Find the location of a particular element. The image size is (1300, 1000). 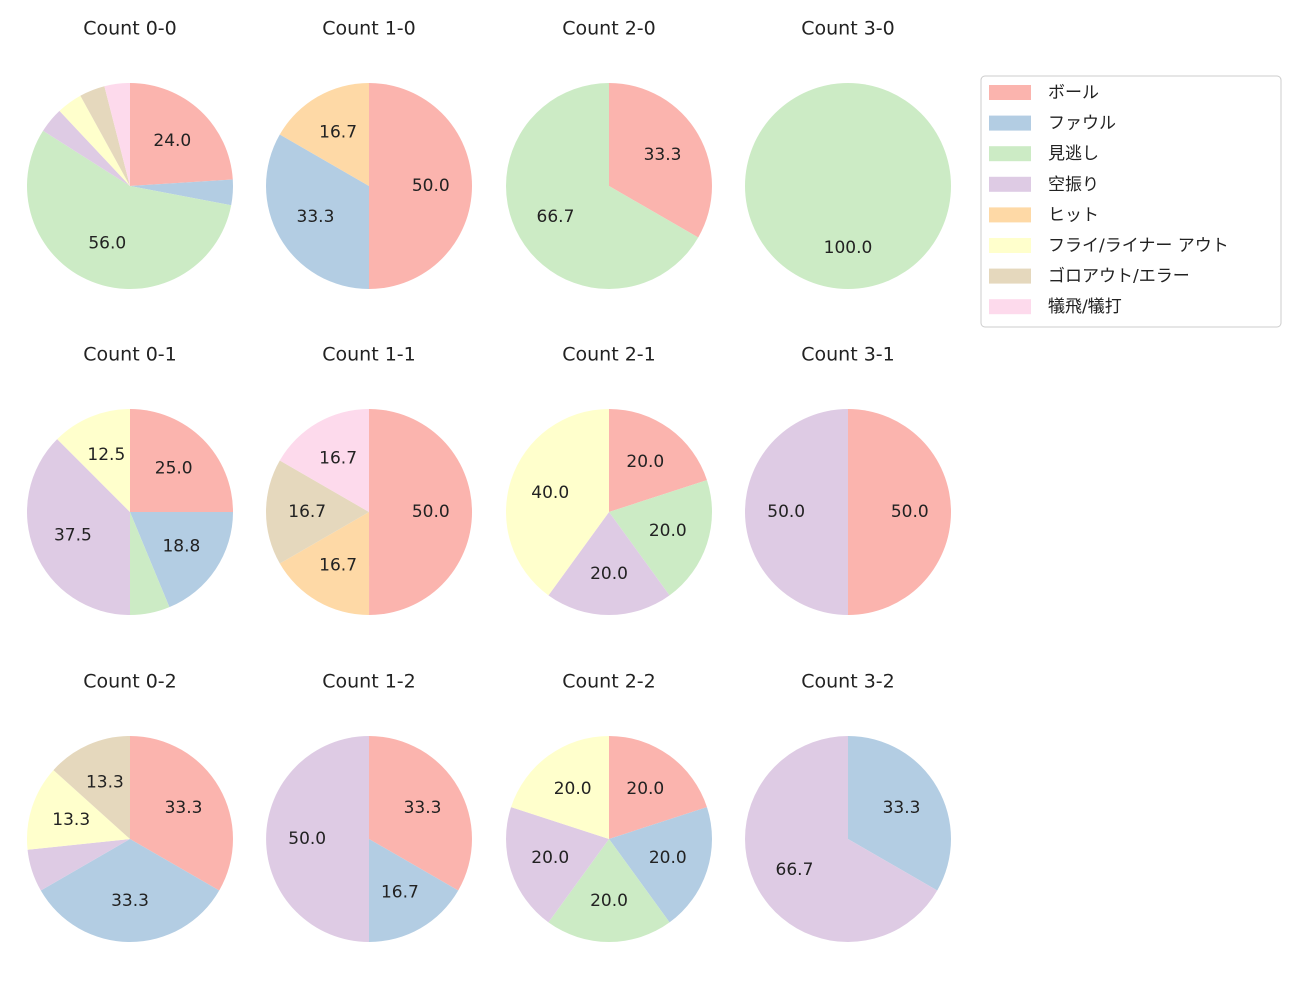

chart-title: Count 2-1 is located at coordinates (609, 355).